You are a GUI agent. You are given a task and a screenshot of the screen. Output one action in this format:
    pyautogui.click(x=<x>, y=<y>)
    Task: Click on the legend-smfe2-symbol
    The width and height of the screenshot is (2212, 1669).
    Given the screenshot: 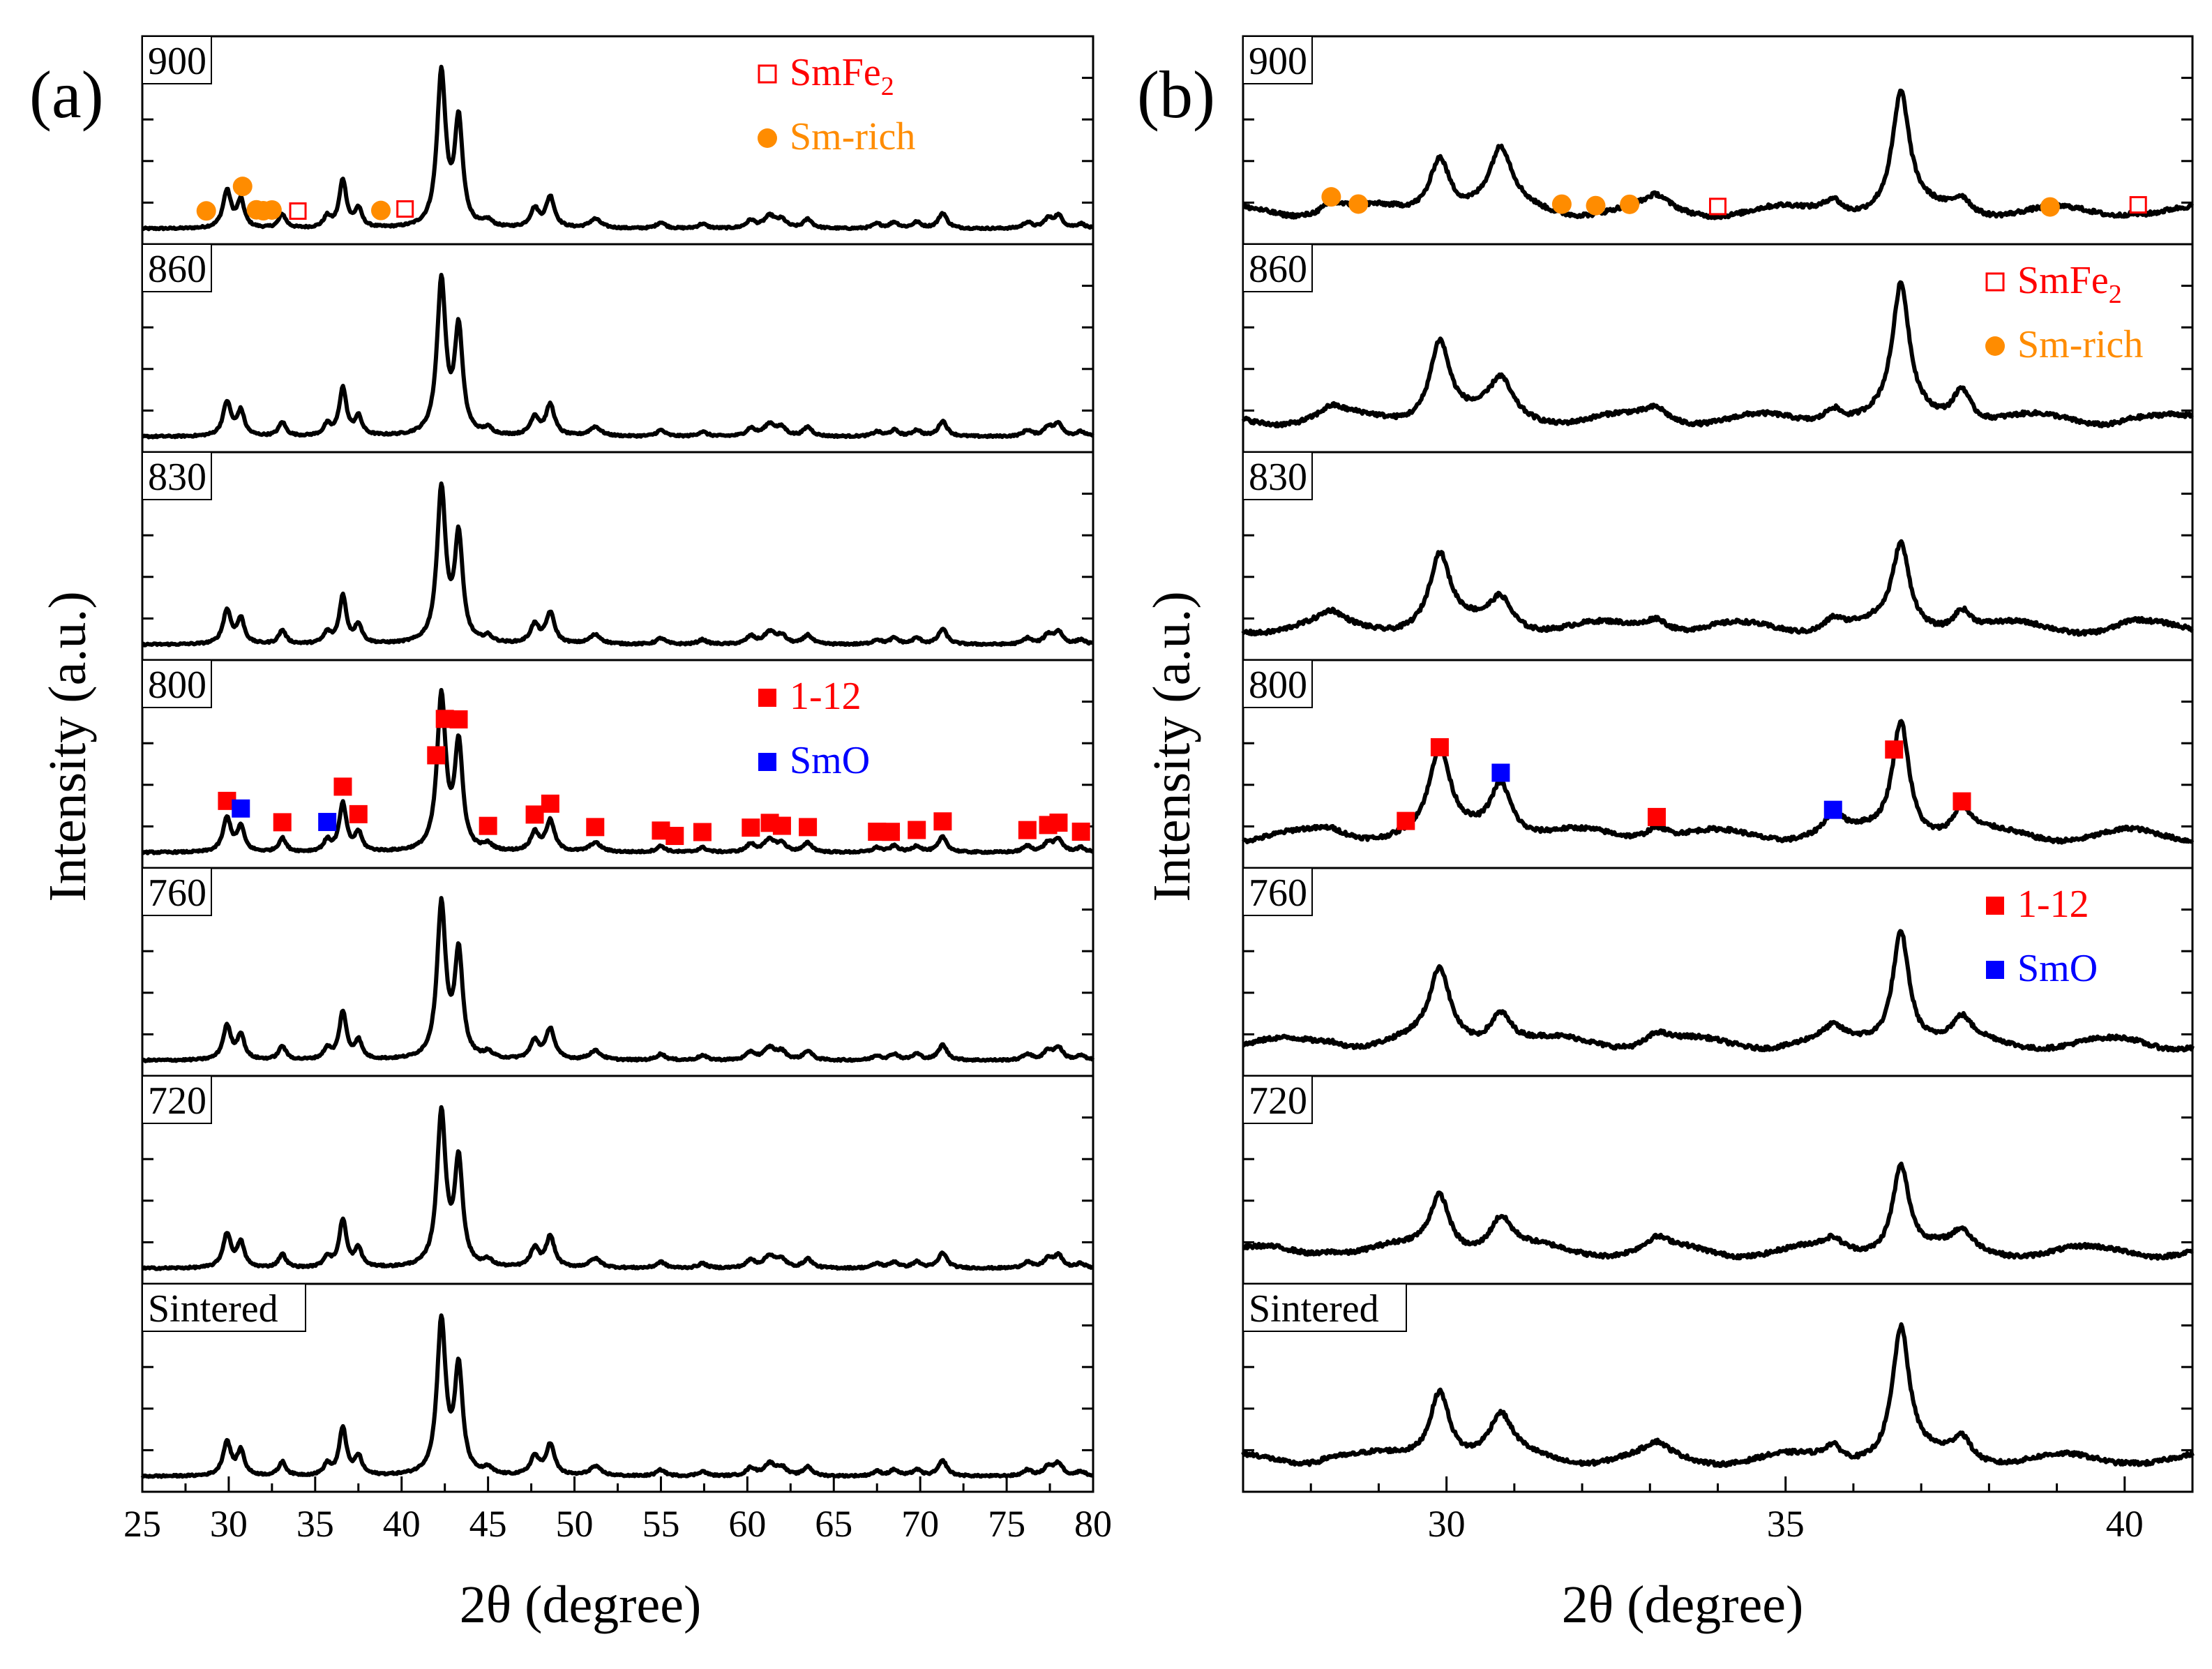 What is the action you would take?
    pyautogui.click(x=1995, y=282)
    